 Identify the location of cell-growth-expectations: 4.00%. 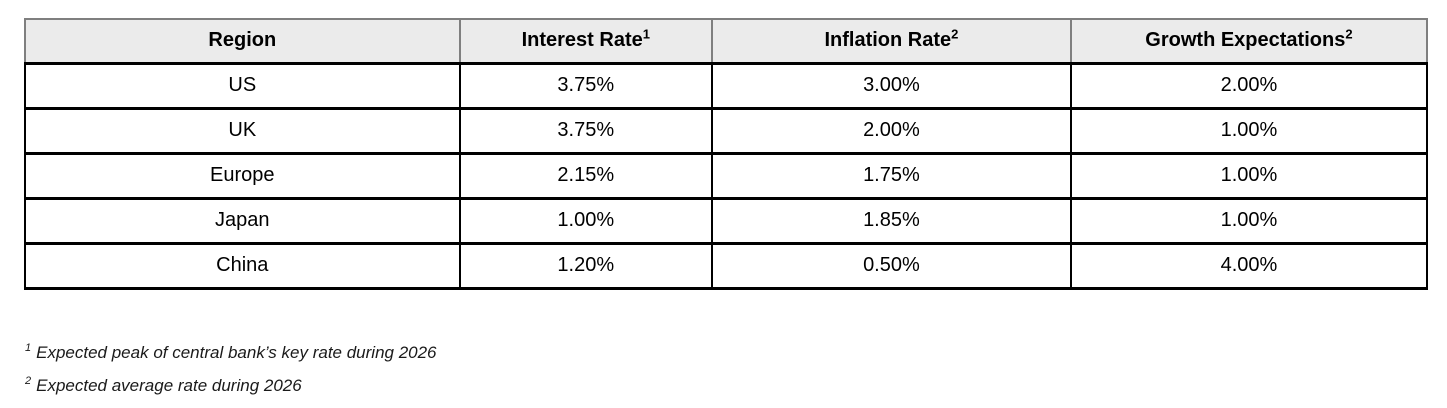
(1249, 265).